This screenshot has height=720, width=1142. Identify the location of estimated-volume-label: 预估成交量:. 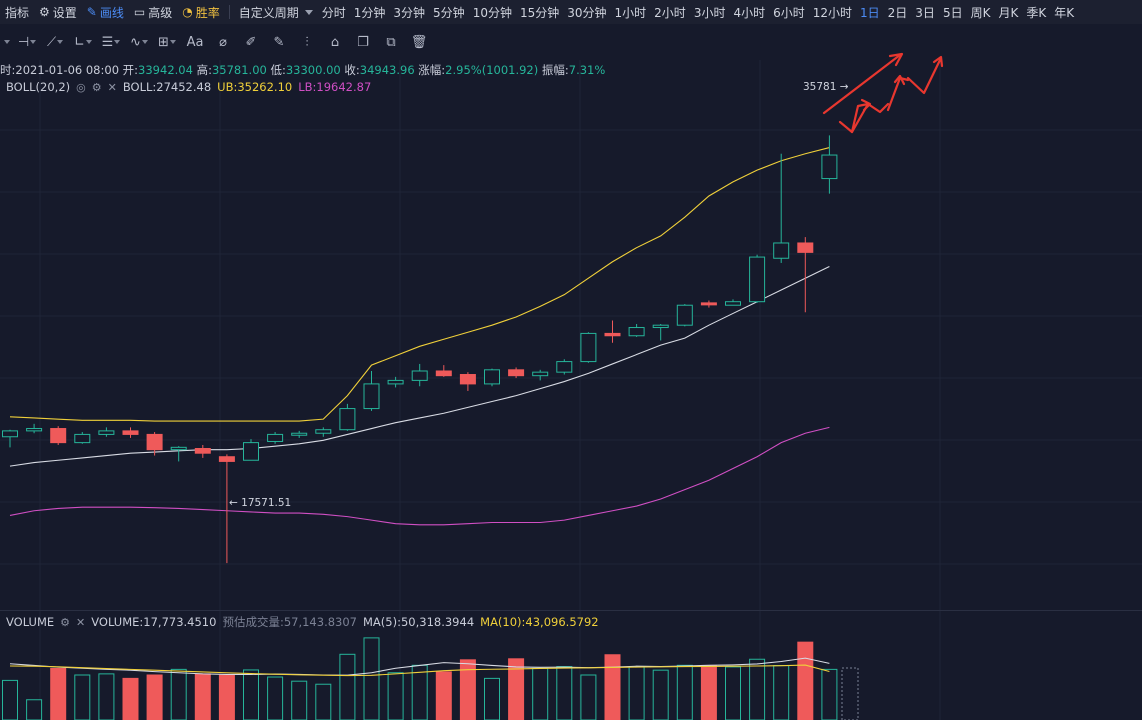
(253, 622).